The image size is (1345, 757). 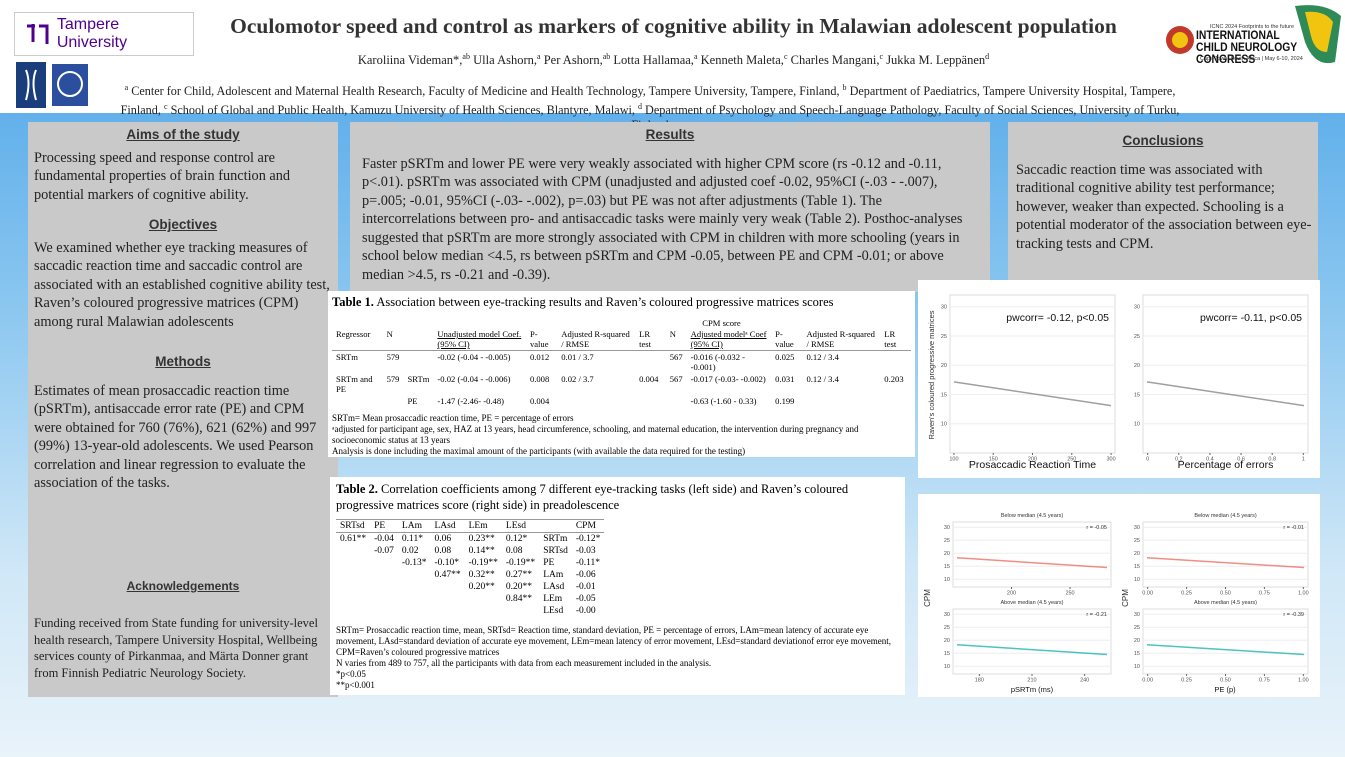 I want to click on header-cell: PE, so click(x=380, y=526).